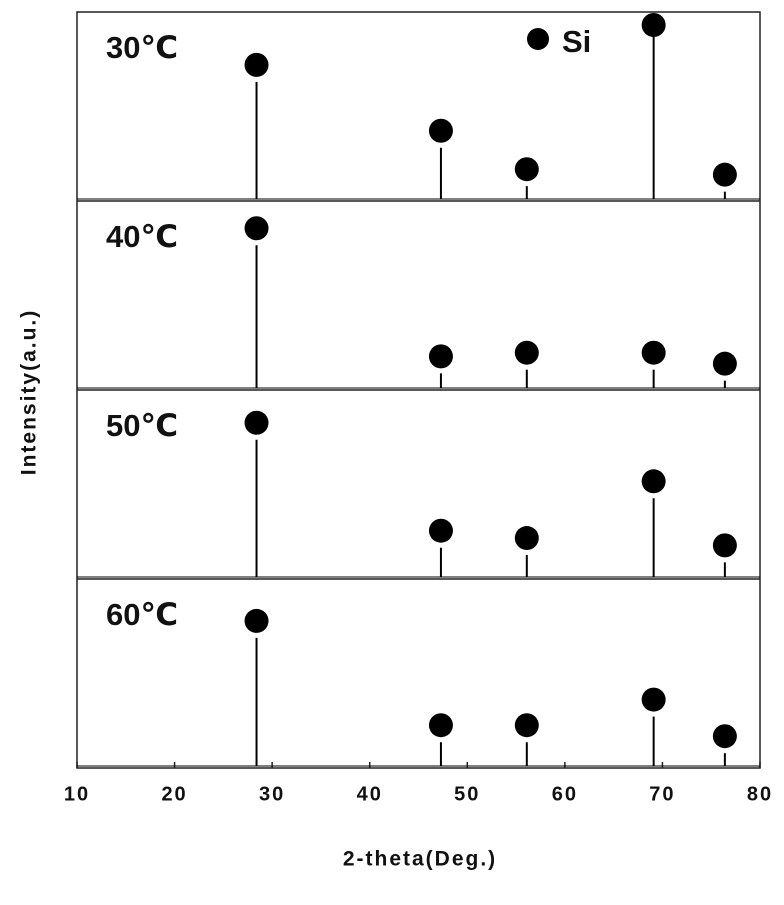  What do you see at coordinates (142, 236) in the screenshot?
I see `panel-label: 40℃` at bounding box center [142, 236].